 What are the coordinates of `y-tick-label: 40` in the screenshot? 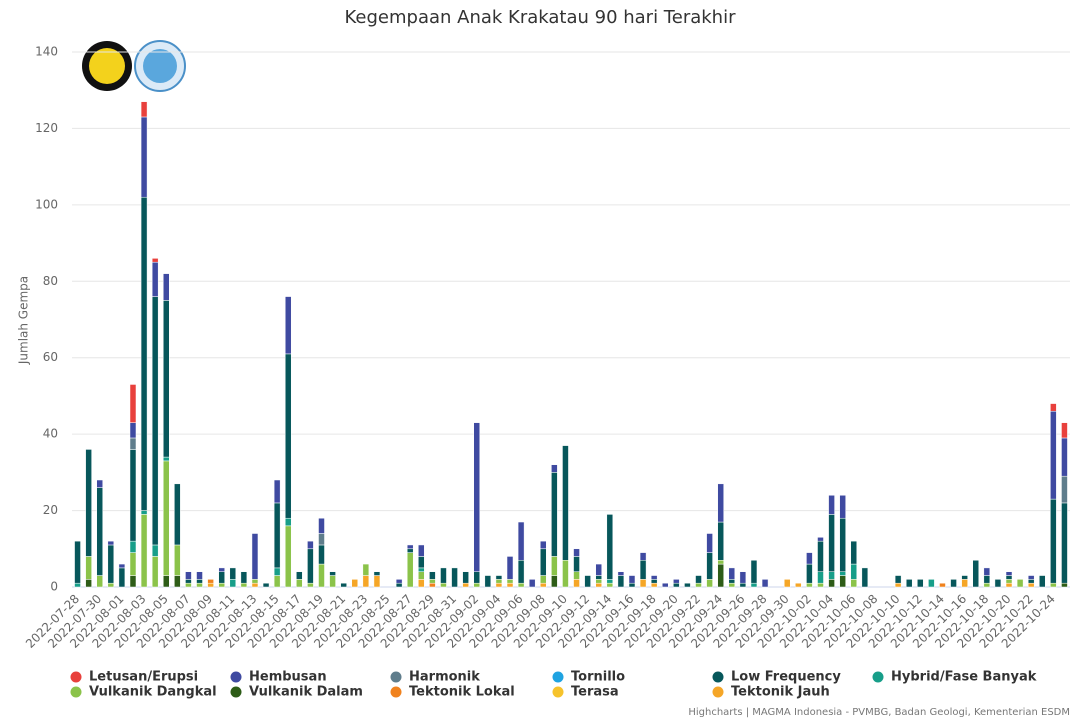 It's located at (50, 434).